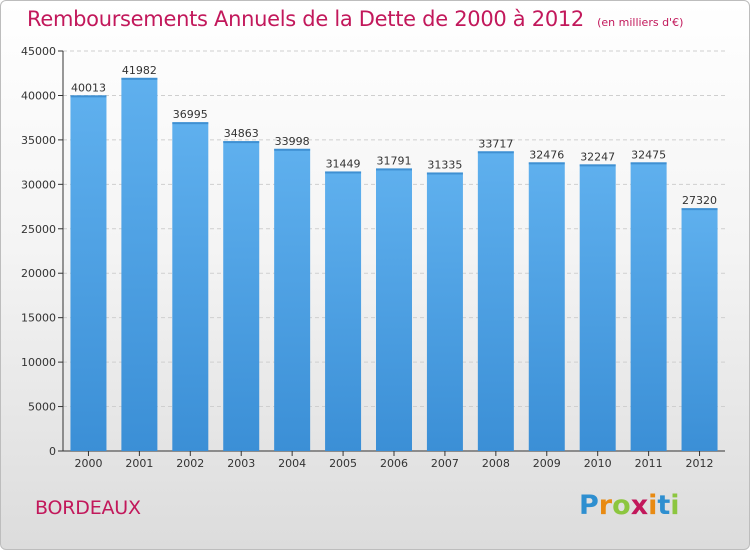 This screenshot has height=550, width=750. I want to click on data-label: 33717, so click(495, 143).